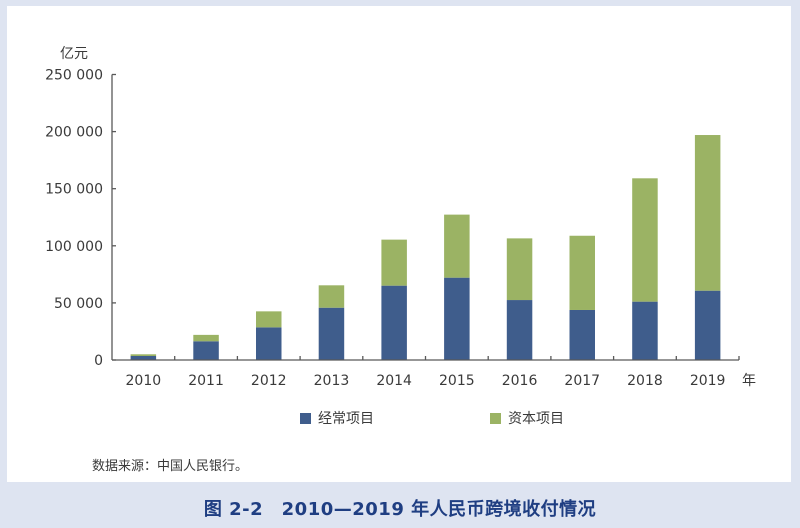  Describe the element at coordinates (582, 381) in the screenshot. I see `x-tick-label: 2017` at that location.